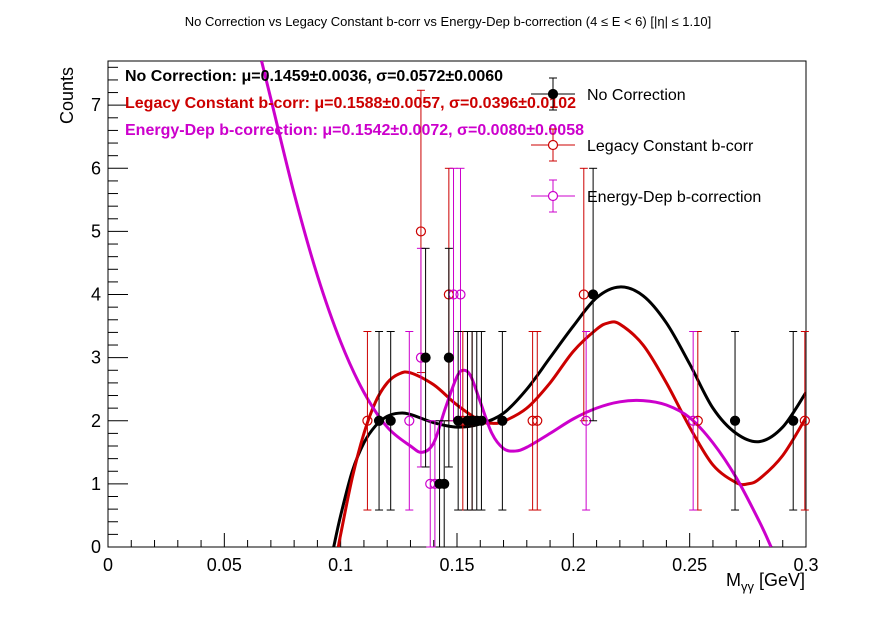 This screenshot has height=622, width=896. I want to click on legend-entry: Energy-Dep b-correction, so click(646, 196).